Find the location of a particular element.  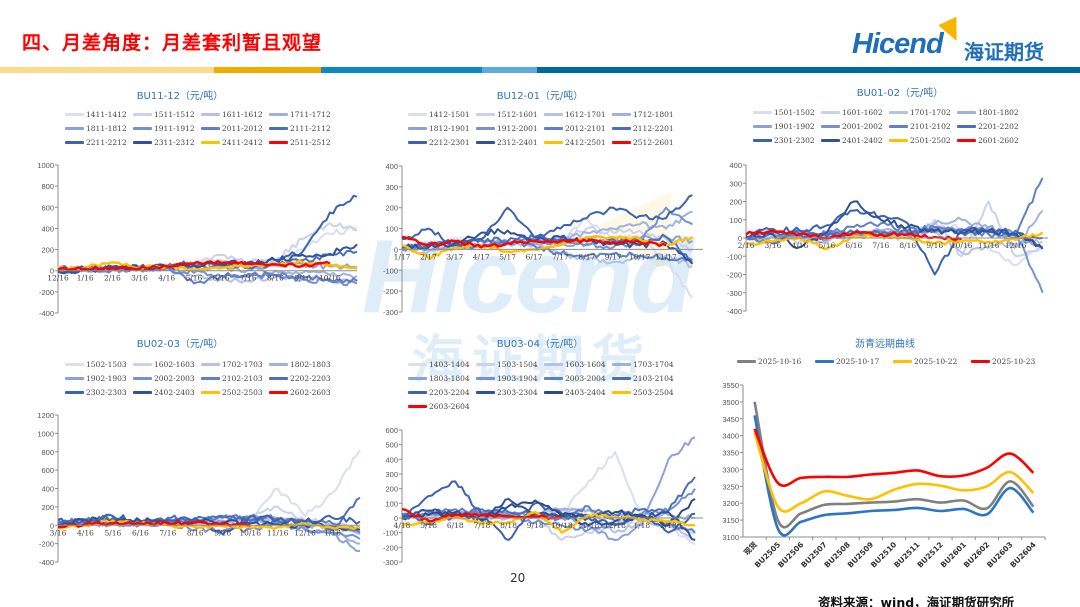

x-tick-label: 6/16 is located at coordinates (853, 245).